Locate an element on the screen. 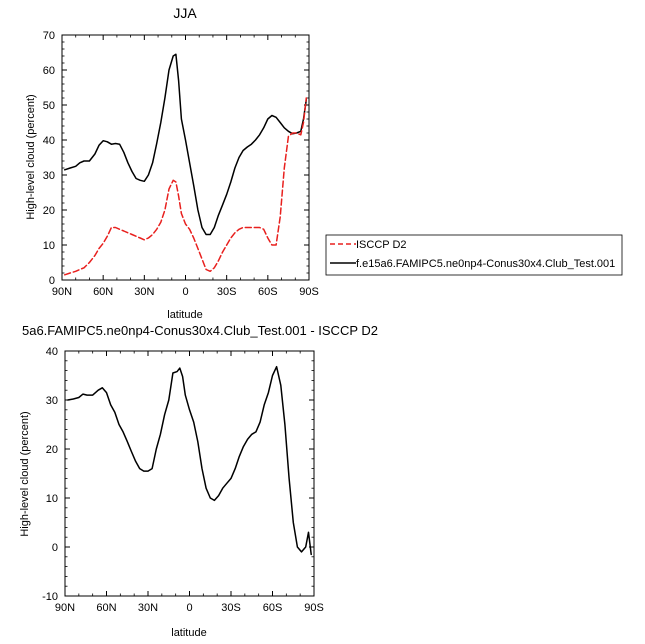 This screenshot has width=645, height=644. top-x-tick-label: 30N is located at coordinates (144, 292).